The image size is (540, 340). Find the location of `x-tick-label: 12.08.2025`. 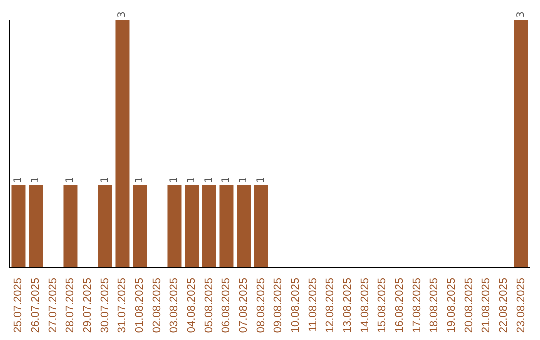

x-tick-label: 12.08.2025 is located at coordinates (330, 306).